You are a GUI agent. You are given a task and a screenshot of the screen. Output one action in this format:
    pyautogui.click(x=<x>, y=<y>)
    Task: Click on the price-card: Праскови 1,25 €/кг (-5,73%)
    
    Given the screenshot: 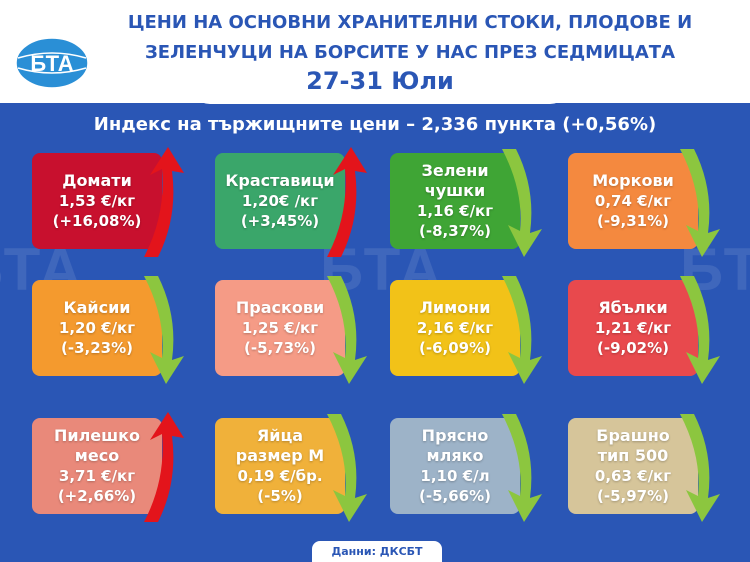 What is the action you would take?
    pyautogui.click(x=291, y=330)
    